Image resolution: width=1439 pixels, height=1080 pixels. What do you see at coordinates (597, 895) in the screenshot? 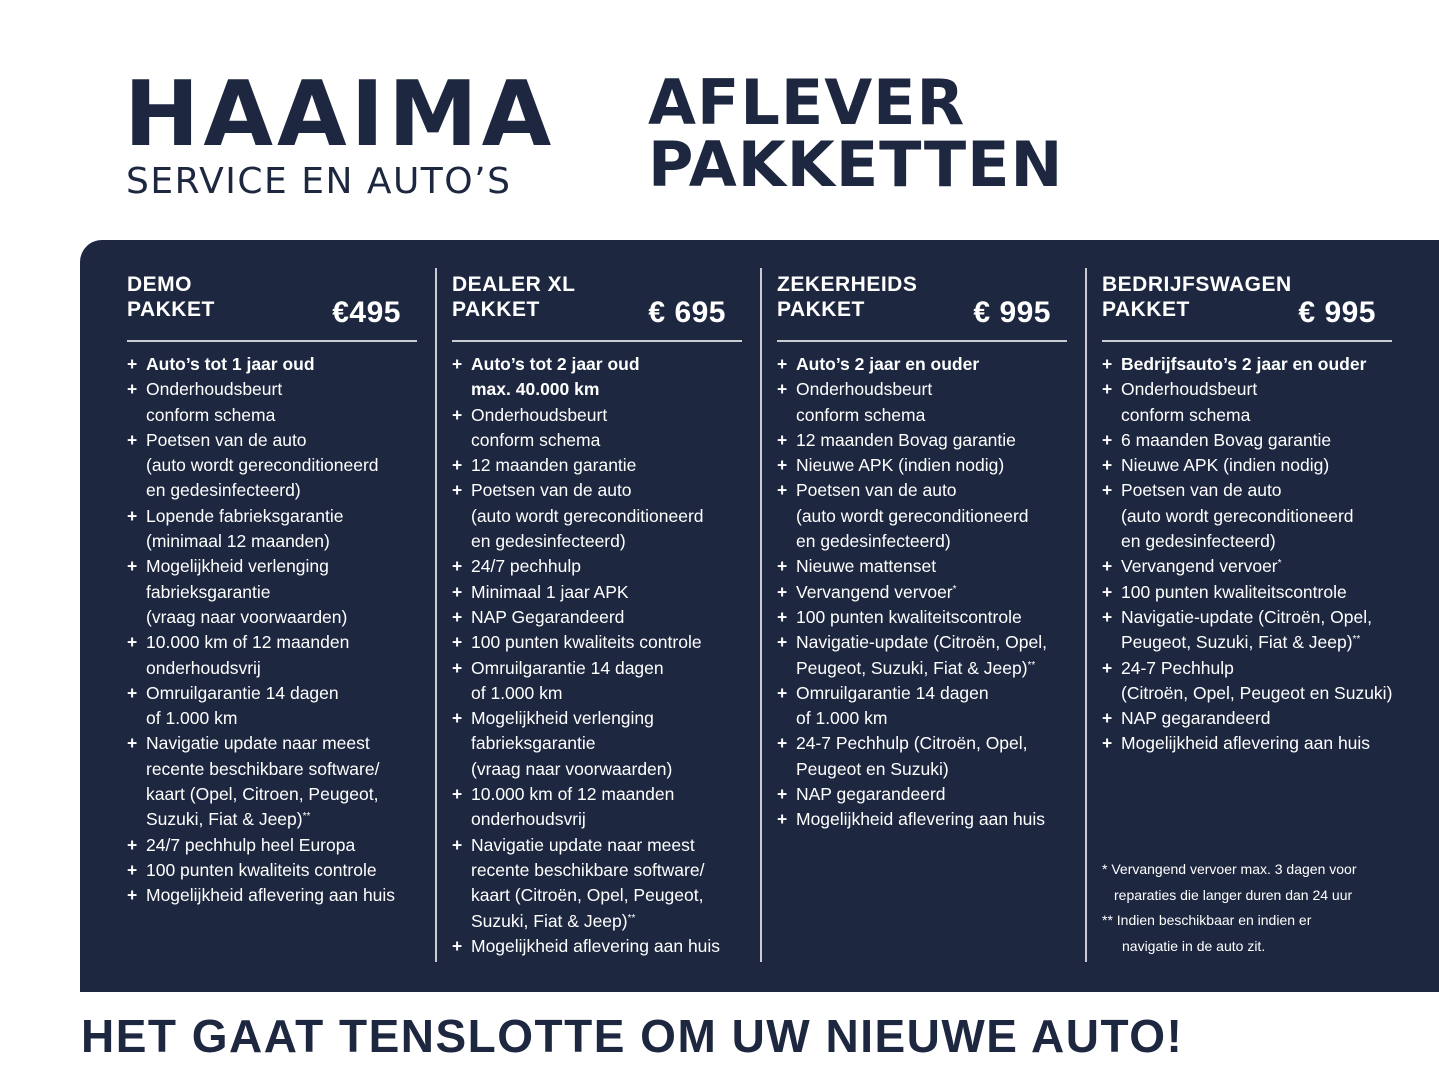
I see `feature-item-continued: kaart (Citroën, Opel, Peugeot,` at bounding box center [597, 895].